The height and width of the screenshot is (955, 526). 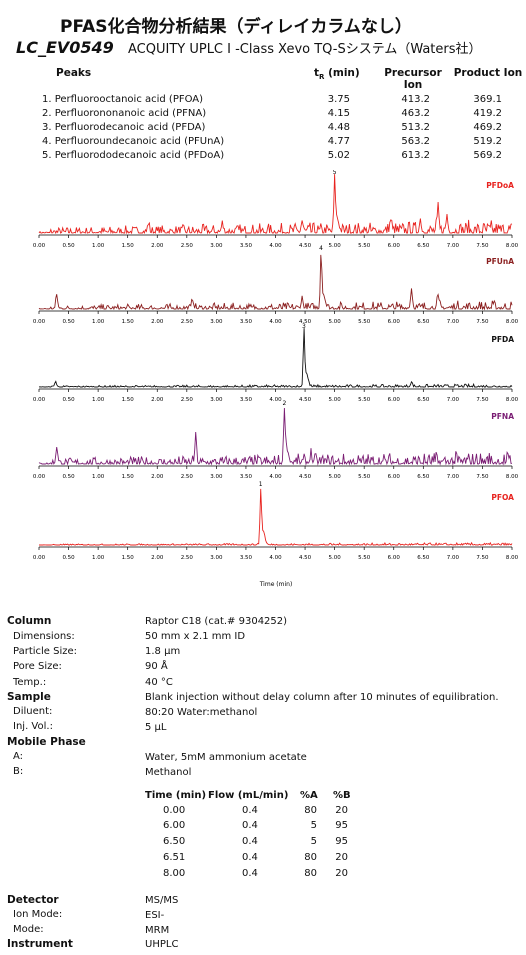 What do you see at coordinates (487, 99) in the screenshot?
I see `table-row-product: 369.1` at bounding box center [487, 99].